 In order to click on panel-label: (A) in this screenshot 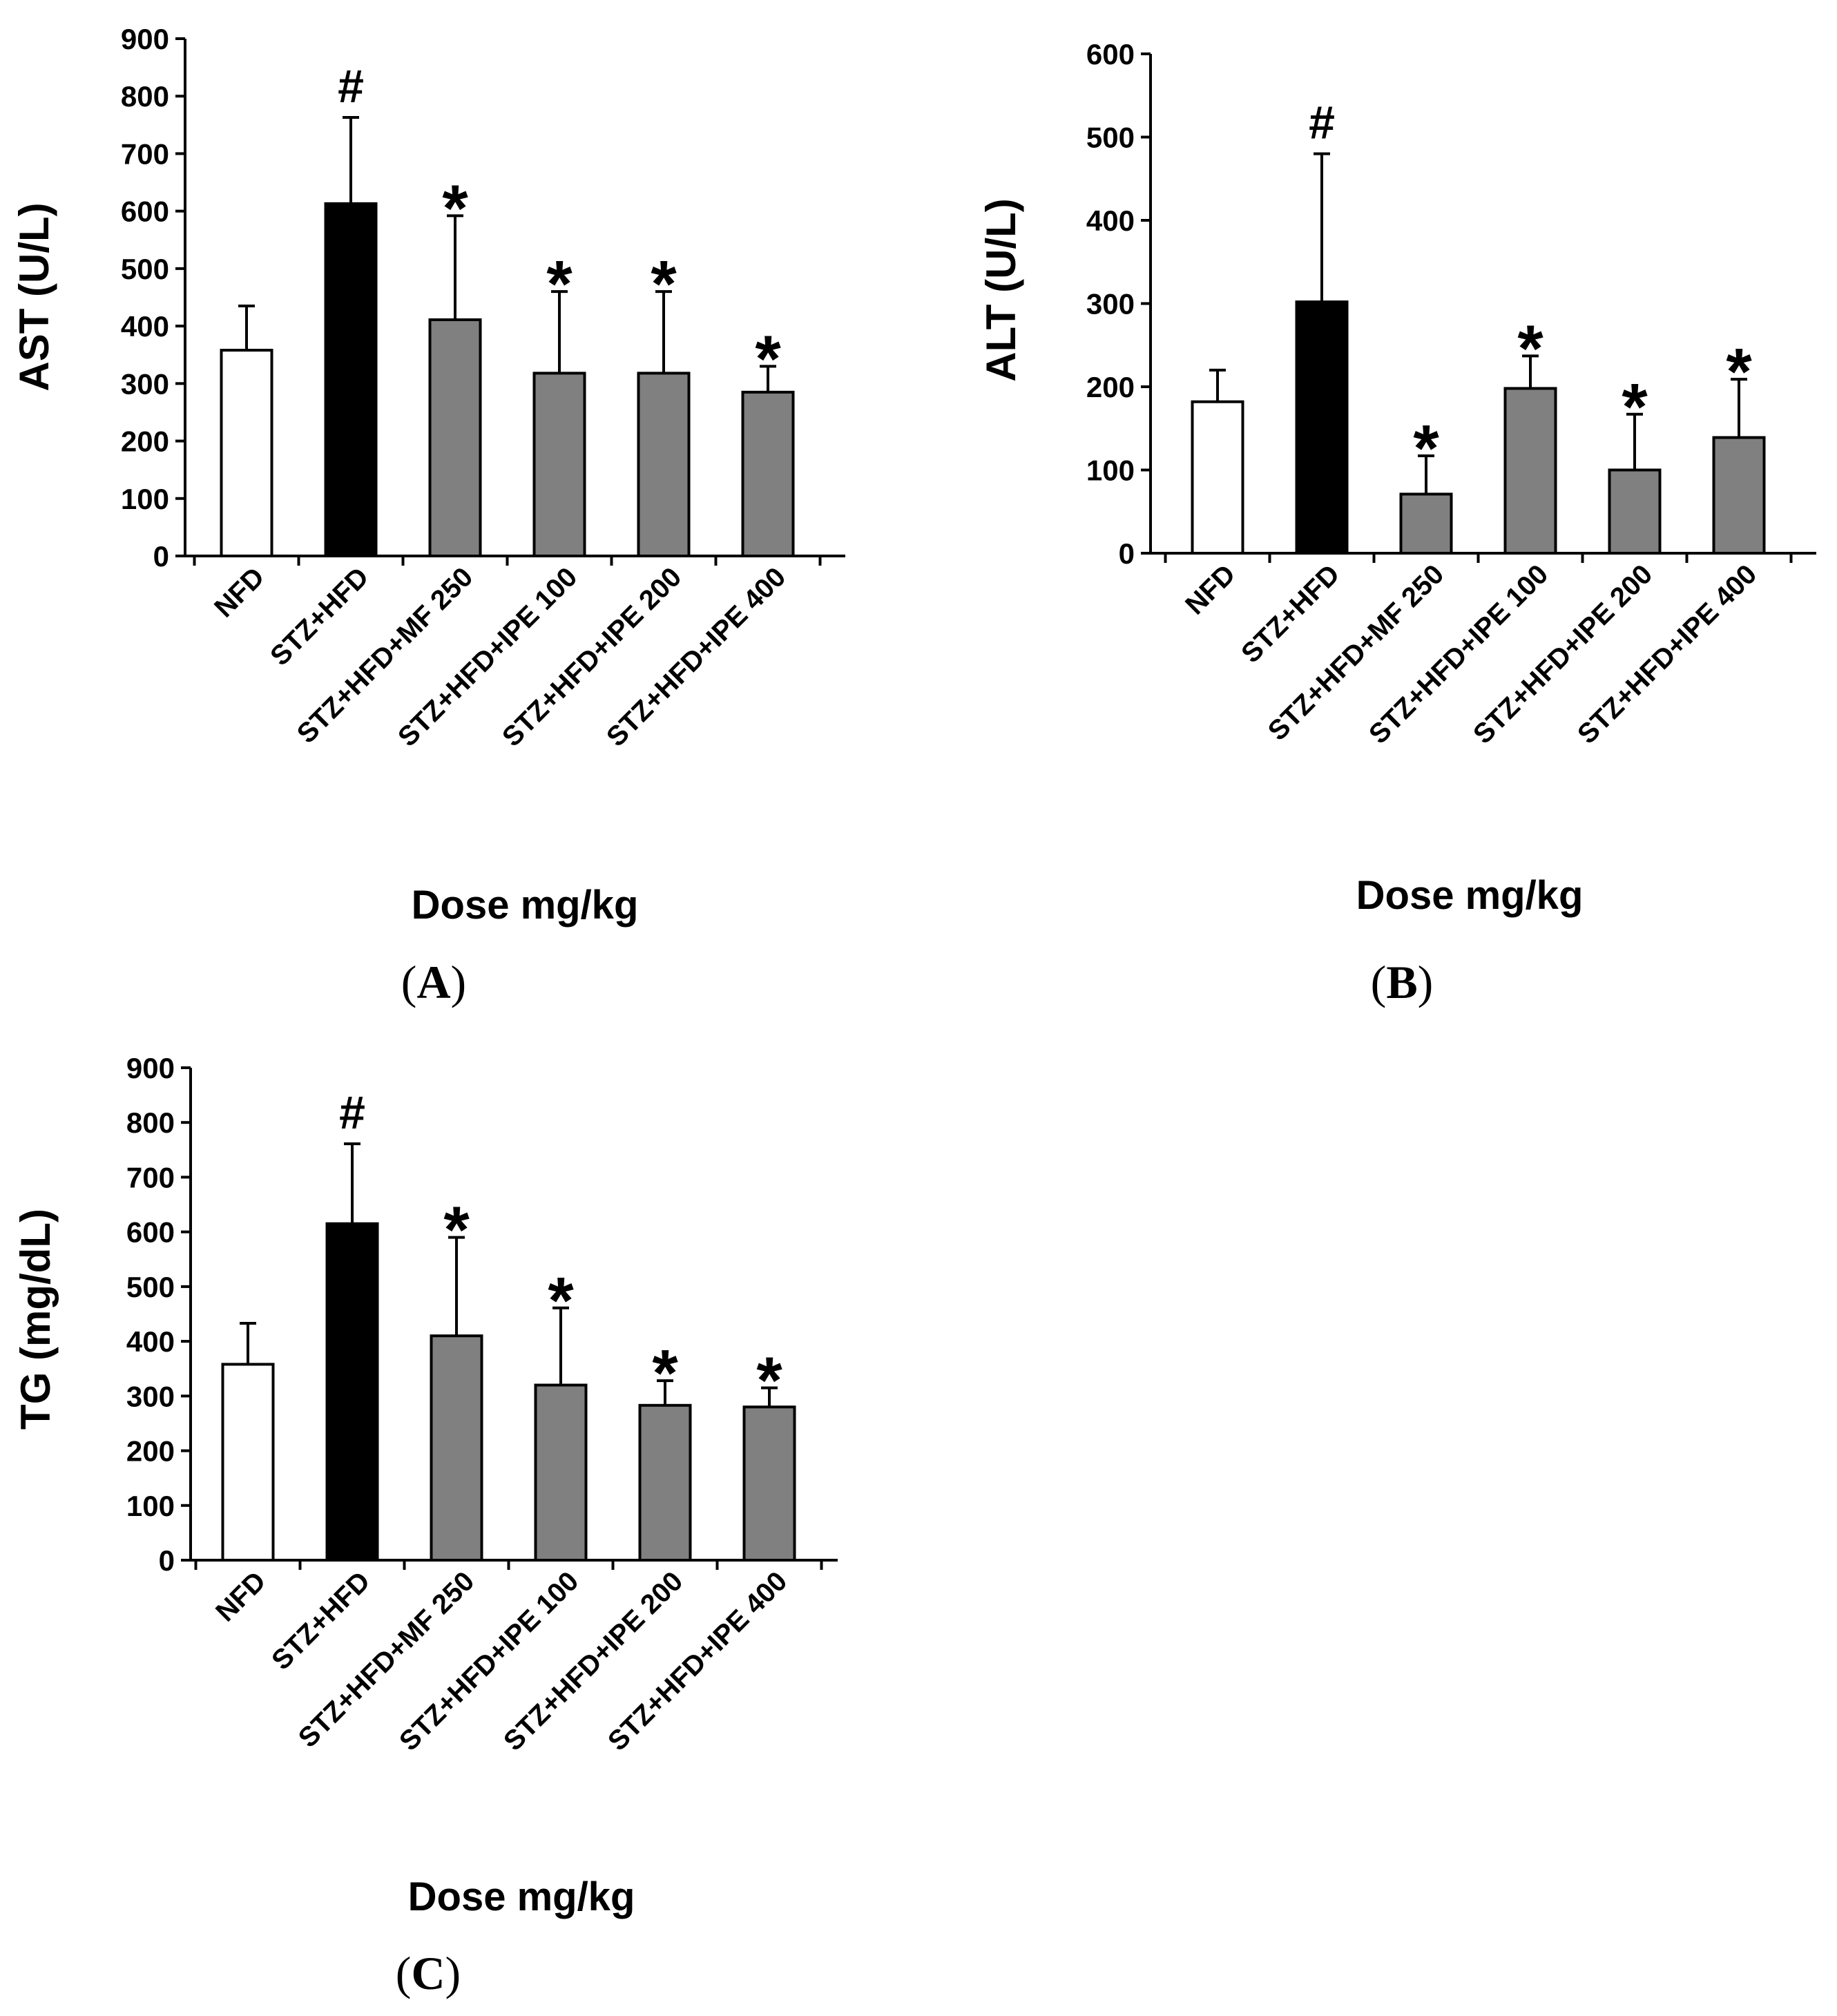, I will do `click(434, 982)`.